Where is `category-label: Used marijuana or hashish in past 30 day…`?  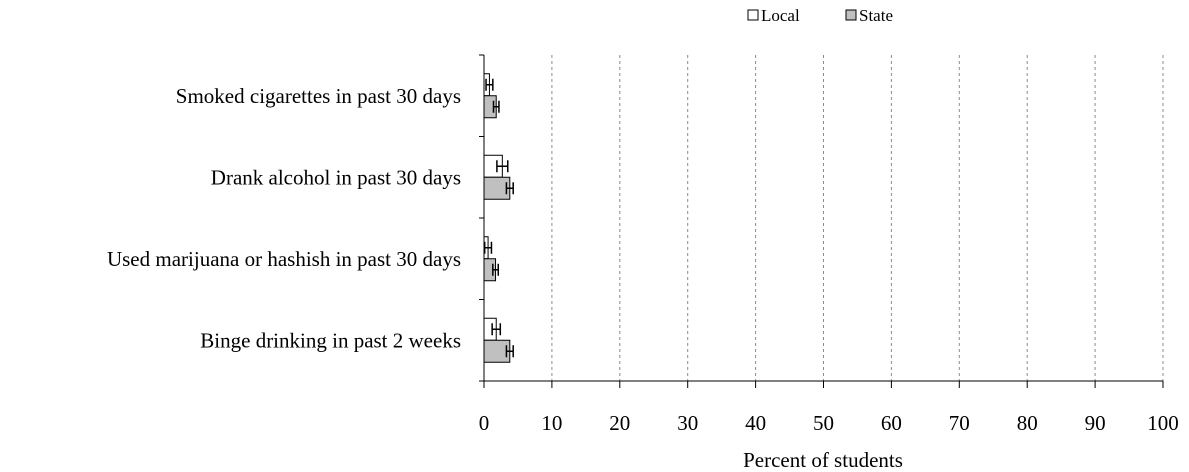
category-label: Used marijuana or hashish in past 30 day… is located at coordinates (284, 259).